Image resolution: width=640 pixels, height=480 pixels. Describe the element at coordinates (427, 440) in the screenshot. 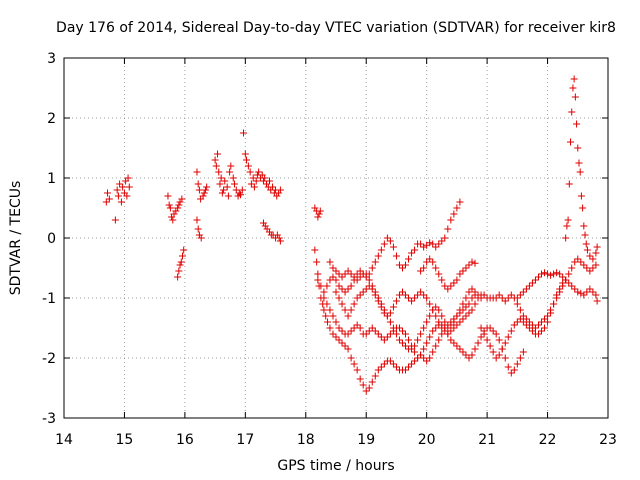

I see `x-tick-label: 20` at that location.